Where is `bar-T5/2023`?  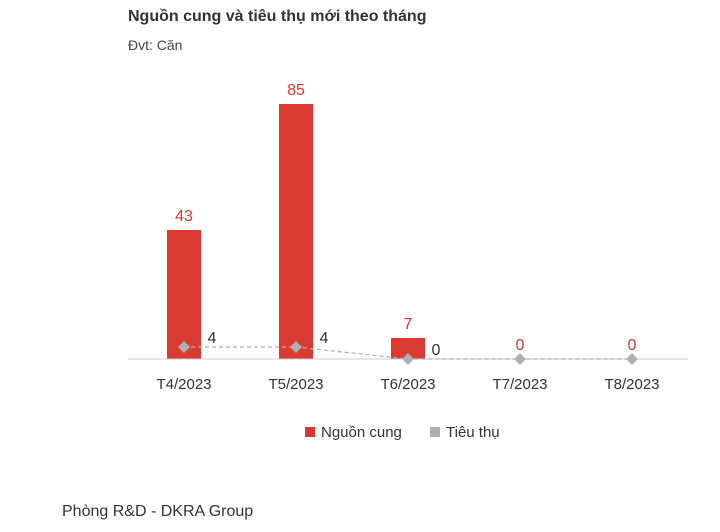 bar-T5/2023 is located at coordinates (296, 231).